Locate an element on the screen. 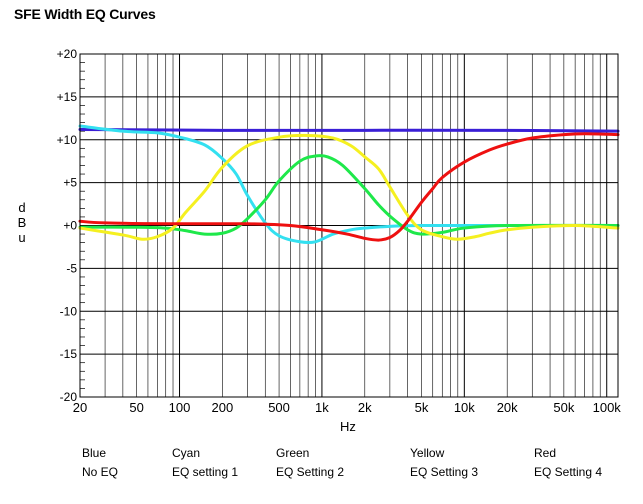 The height and width of the screenshot is (504, 643). y-tick-label: +15 is located at coordinates (67, 97).